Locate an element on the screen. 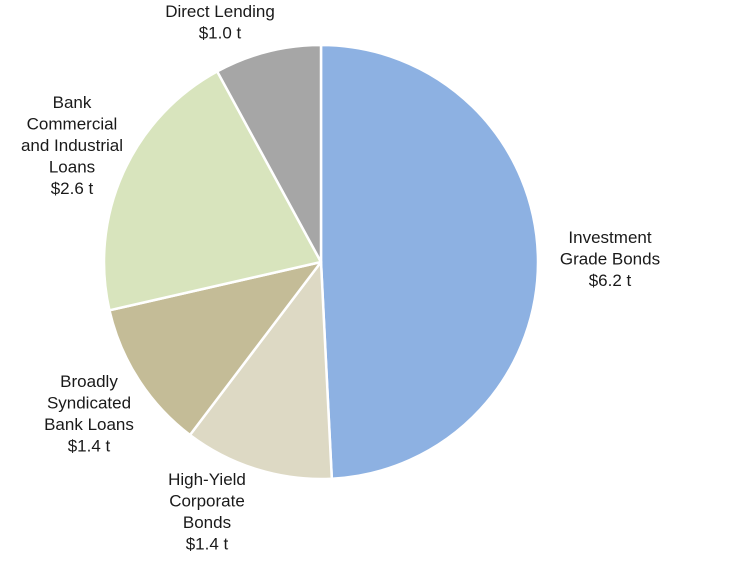 The height and width of the screenshot is (570, 736). slice-label-line: Syndicated is located at coordinates (89, 403).